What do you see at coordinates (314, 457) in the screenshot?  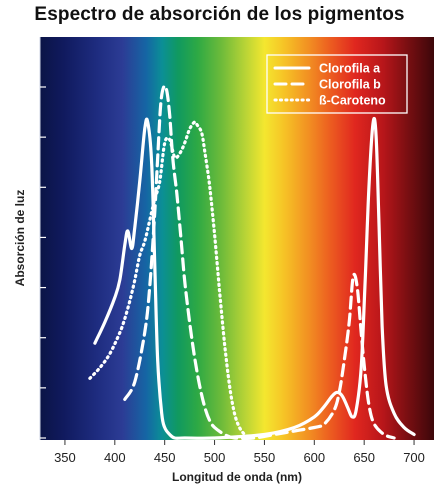 I see `x-tick-label: 600` at bounding box center [314, 457].